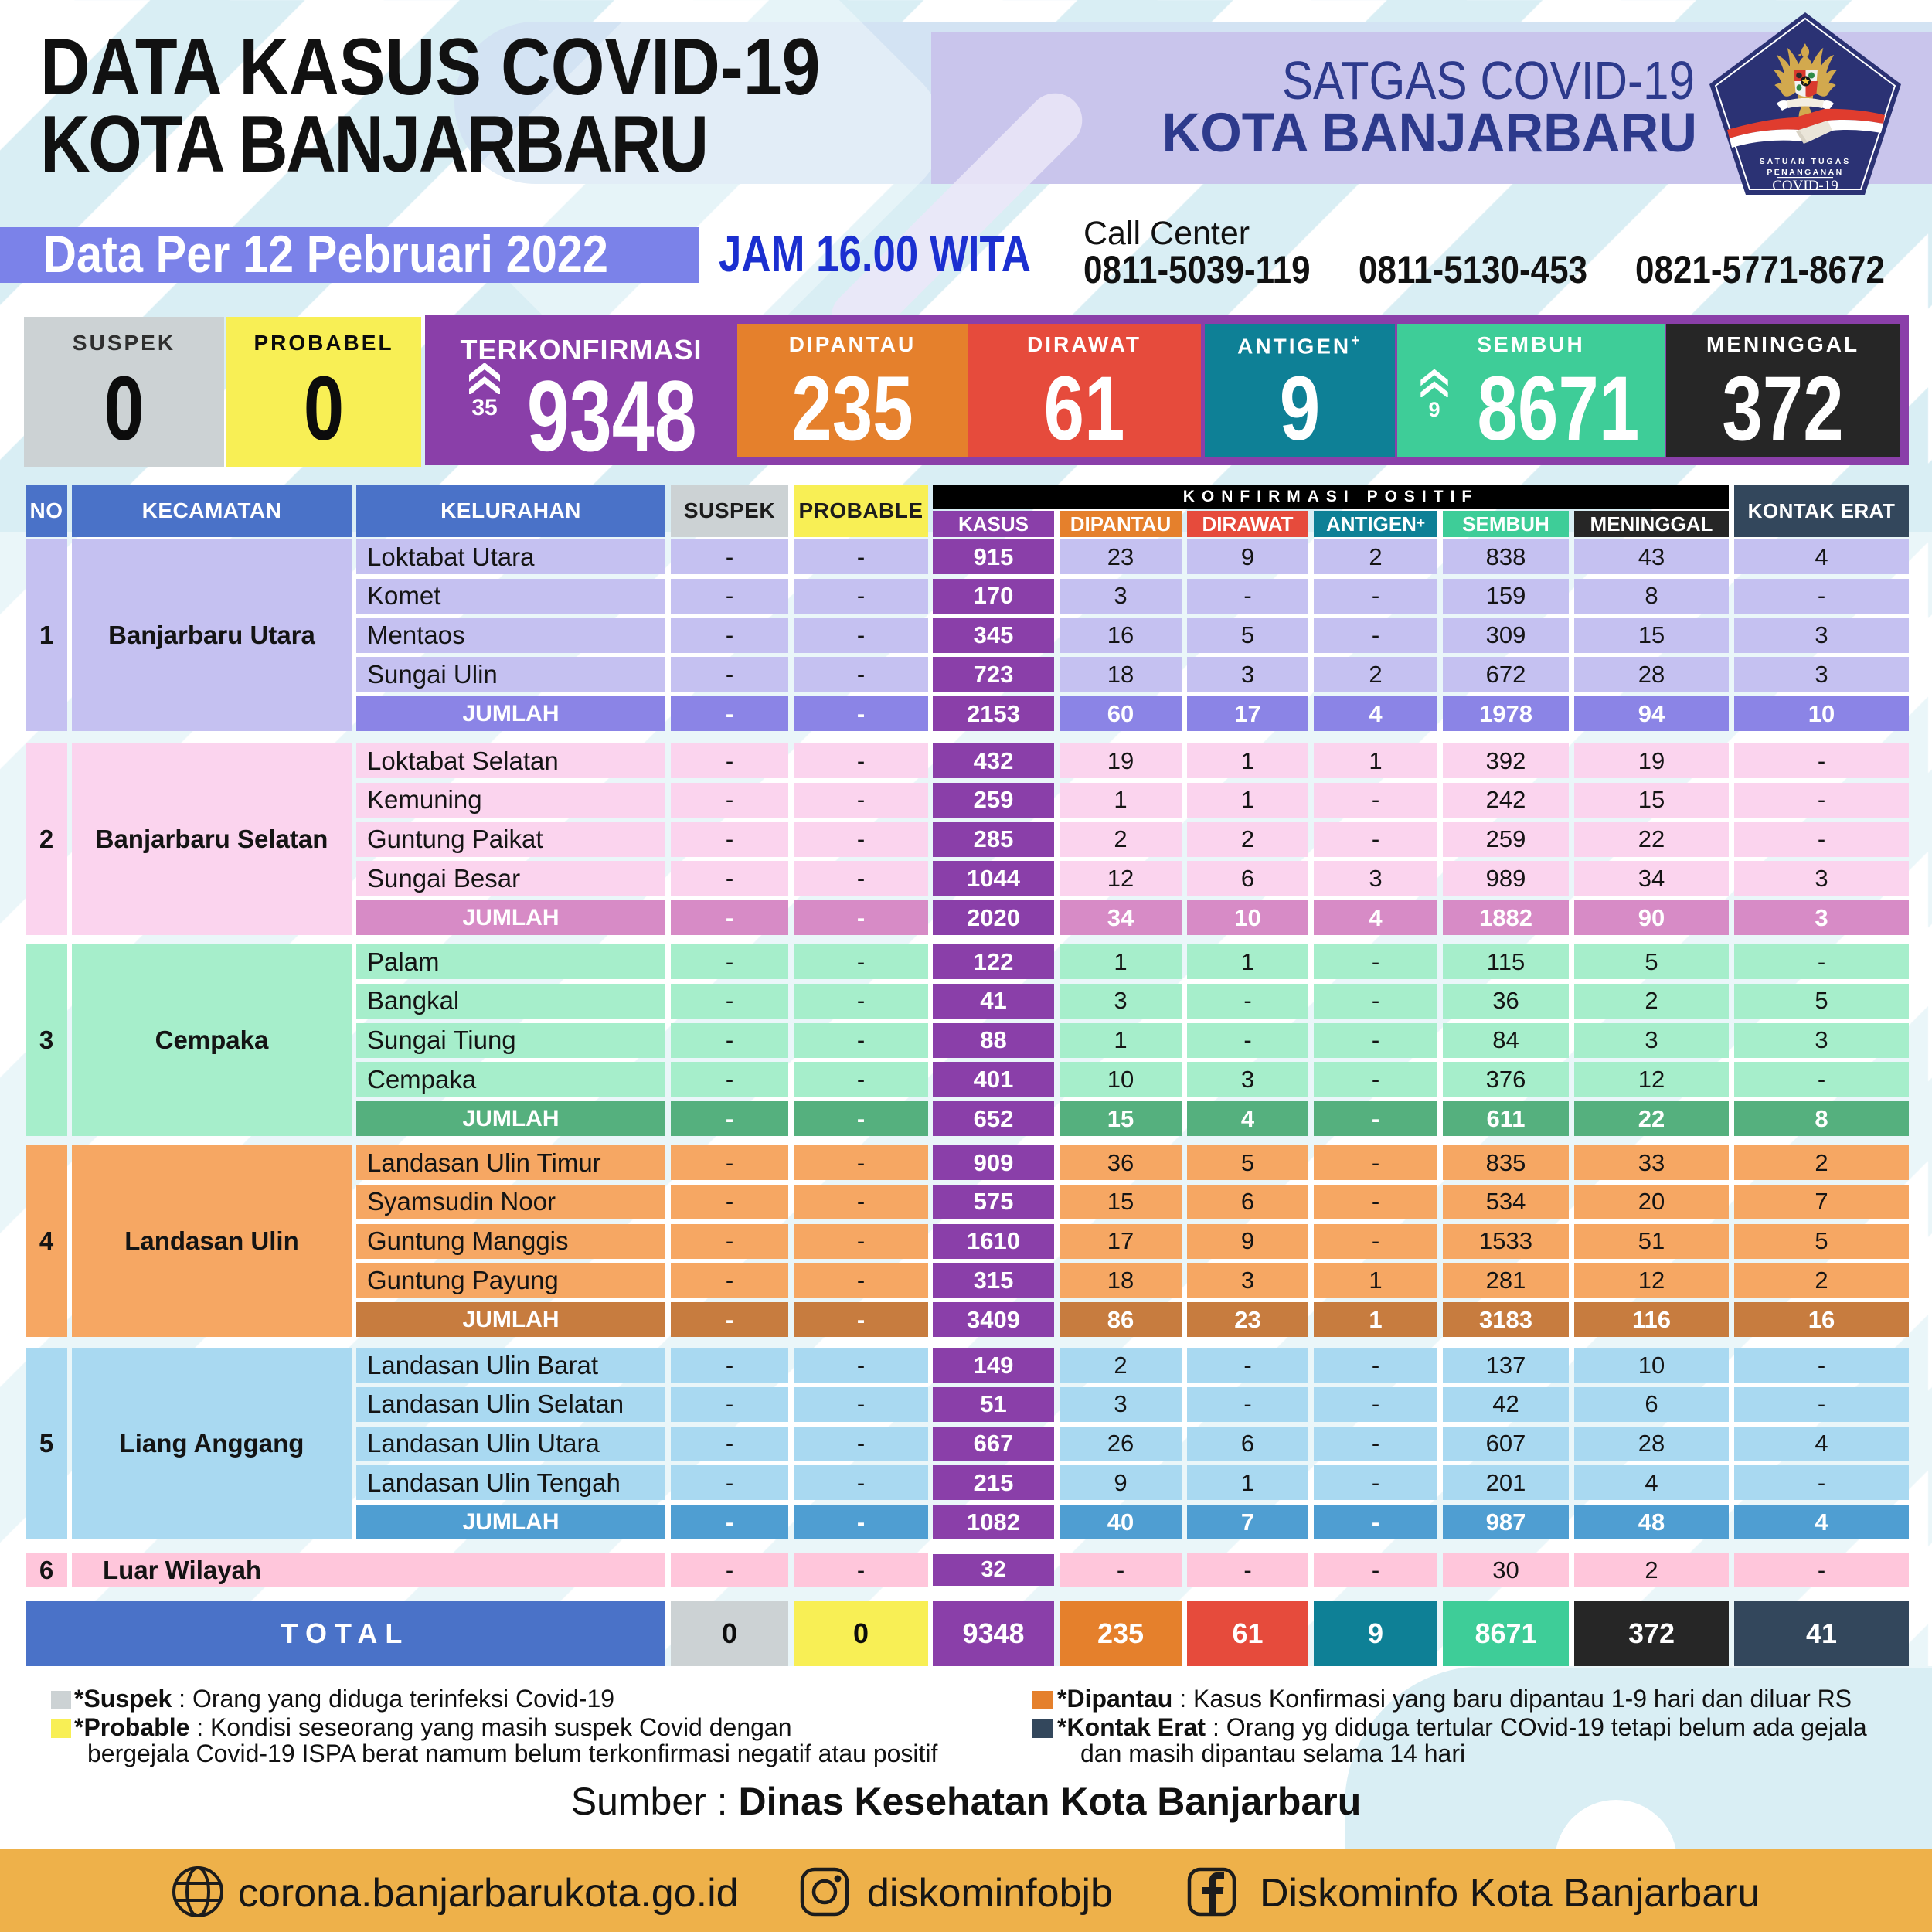  I want to click on svg-text: COVID-19, so click(1805, 186).